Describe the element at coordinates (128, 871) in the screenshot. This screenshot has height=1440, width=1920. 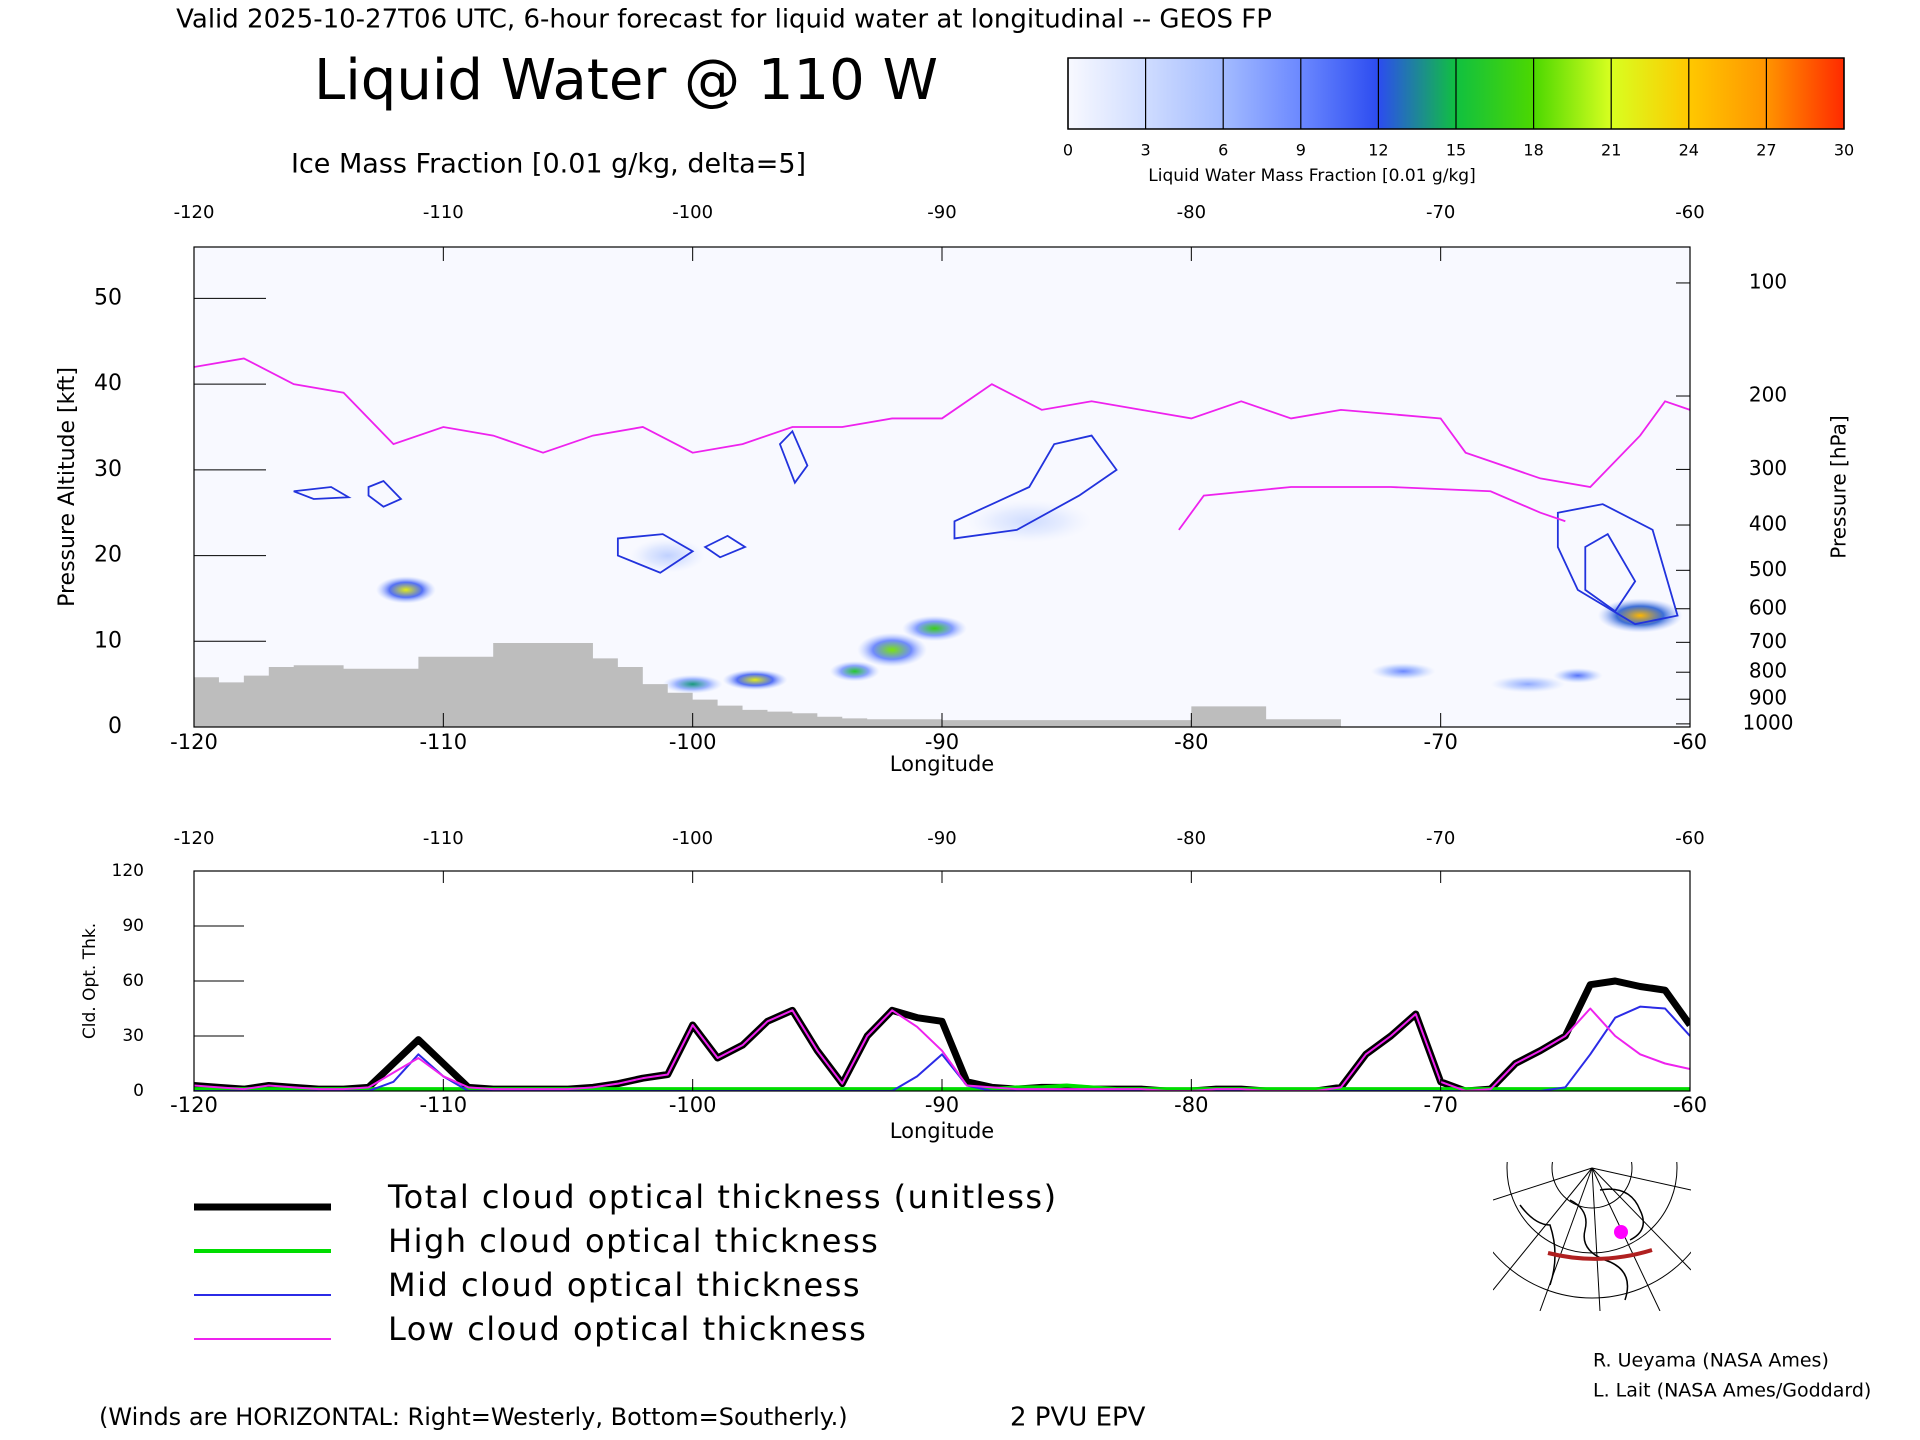
I see `y-tick-label: 120` at that location.